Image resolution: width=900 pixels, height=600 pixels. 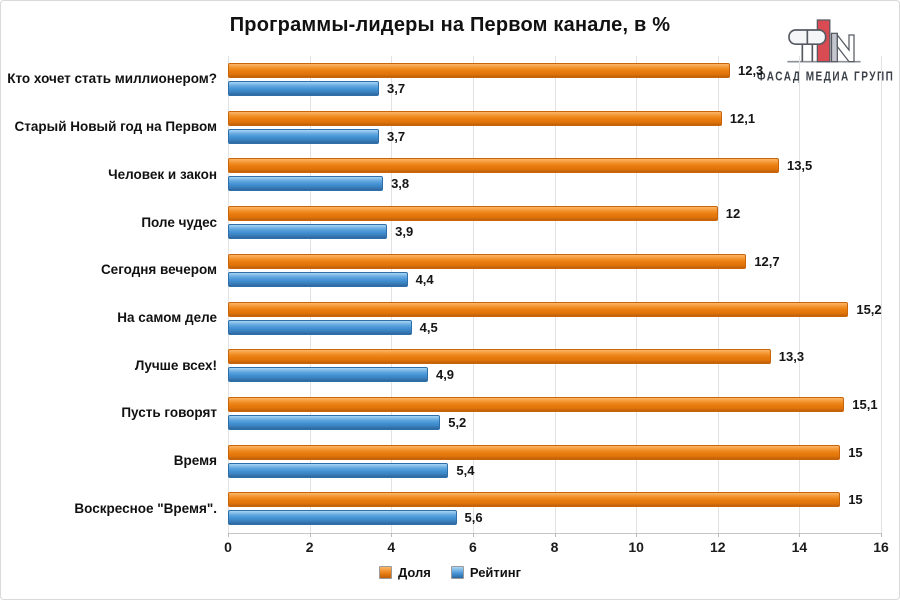 I want to click on value-label: 13,3, so click(x=791, y=357).